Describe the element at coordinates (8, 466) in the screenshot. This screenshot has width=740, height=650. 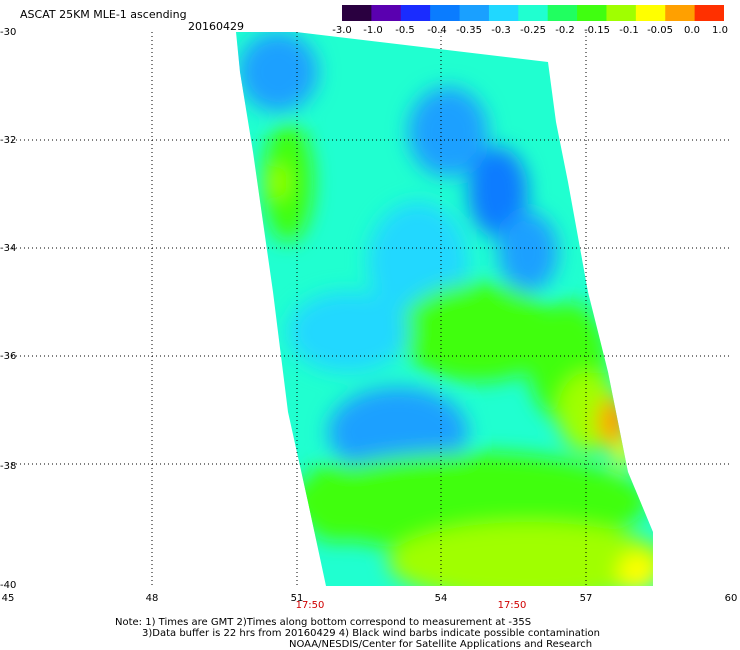
I see `latitude-label: -38` at that location.